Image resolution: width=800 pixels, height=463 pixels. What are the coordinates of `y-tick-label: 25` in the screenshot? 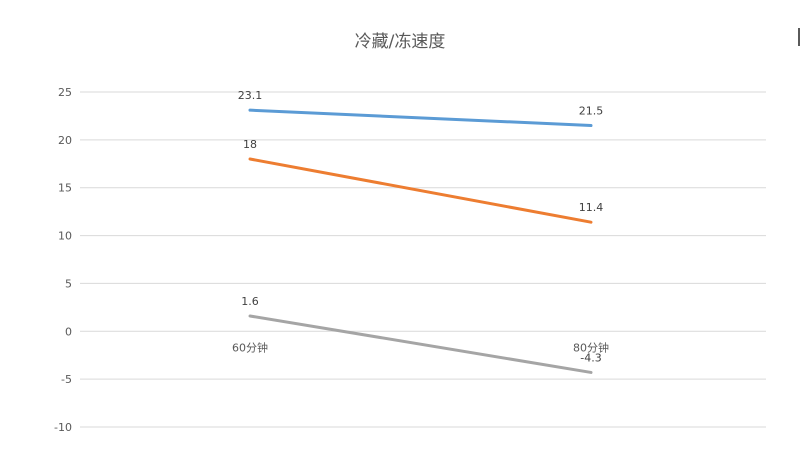 It's located at (65, 92).